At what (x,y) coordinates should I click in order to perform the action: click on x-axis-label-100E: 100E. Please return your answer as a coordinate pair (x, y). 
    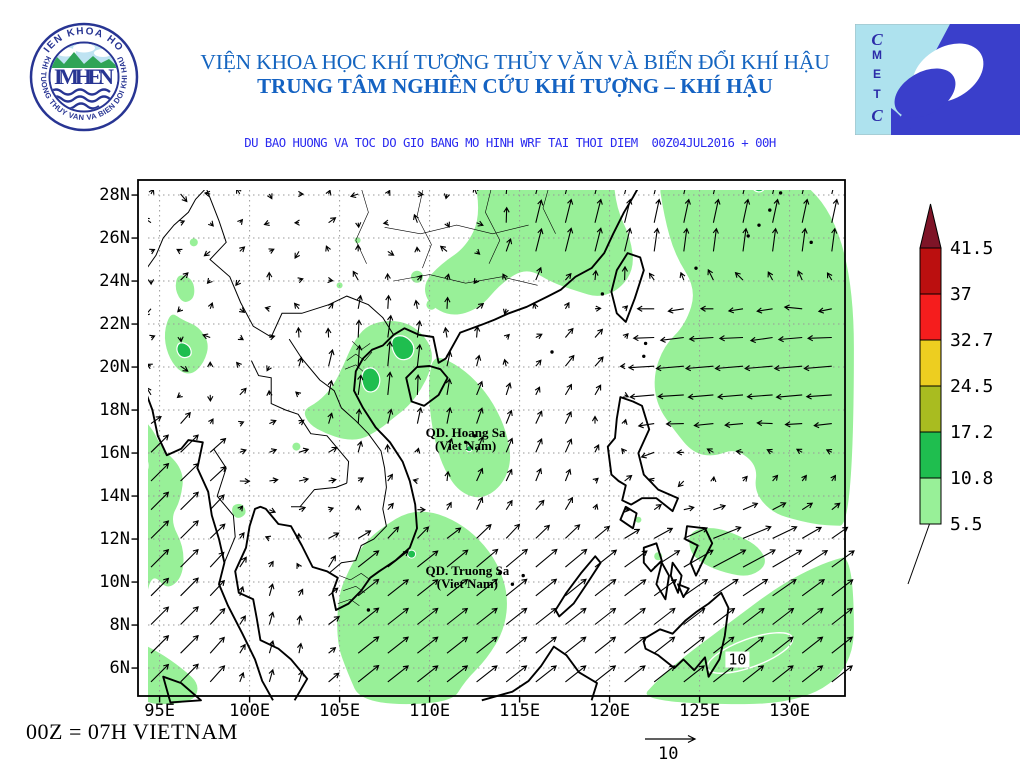
    Looking at the image, I should click on (250, 711).